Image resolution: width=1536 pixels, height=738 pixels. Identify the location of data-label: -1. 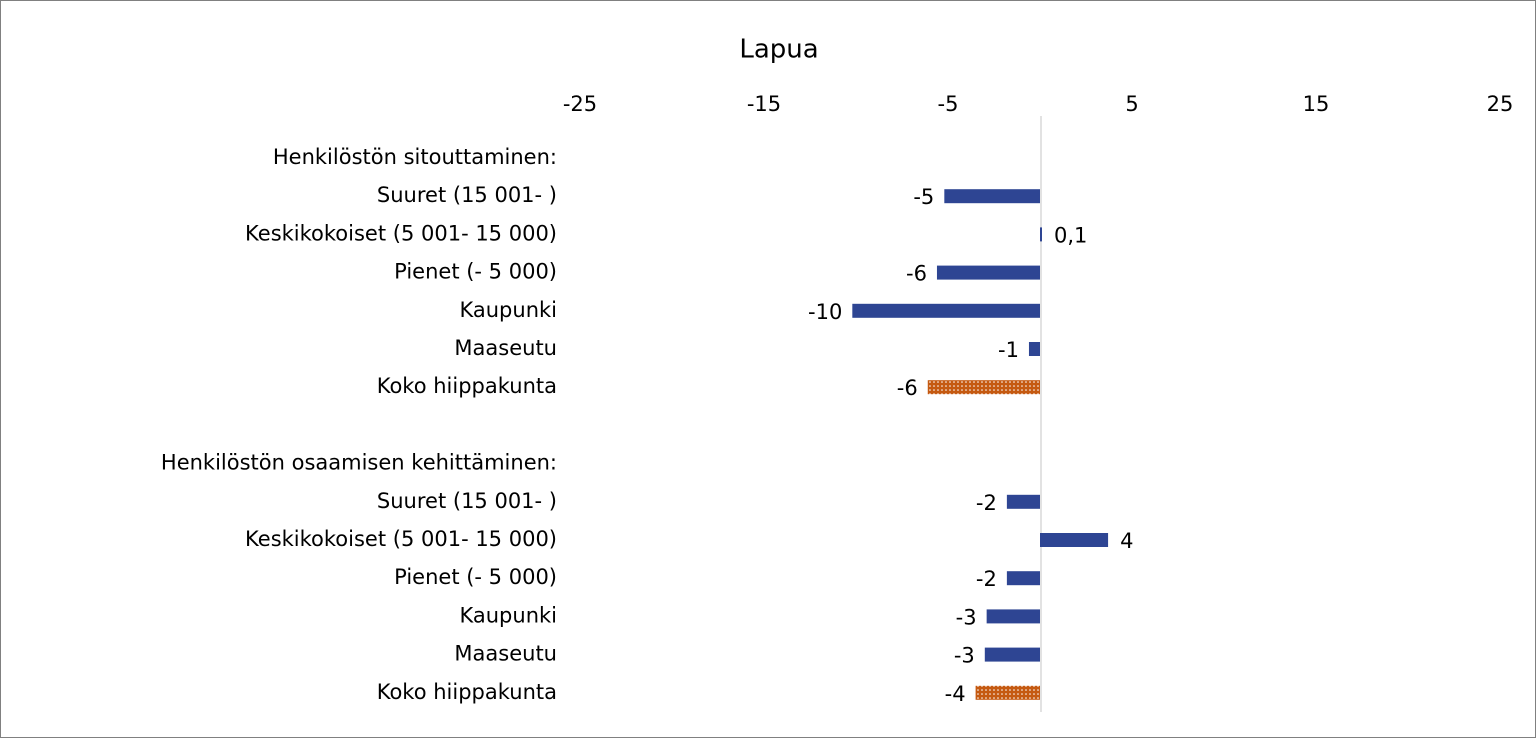
(1008, 350).